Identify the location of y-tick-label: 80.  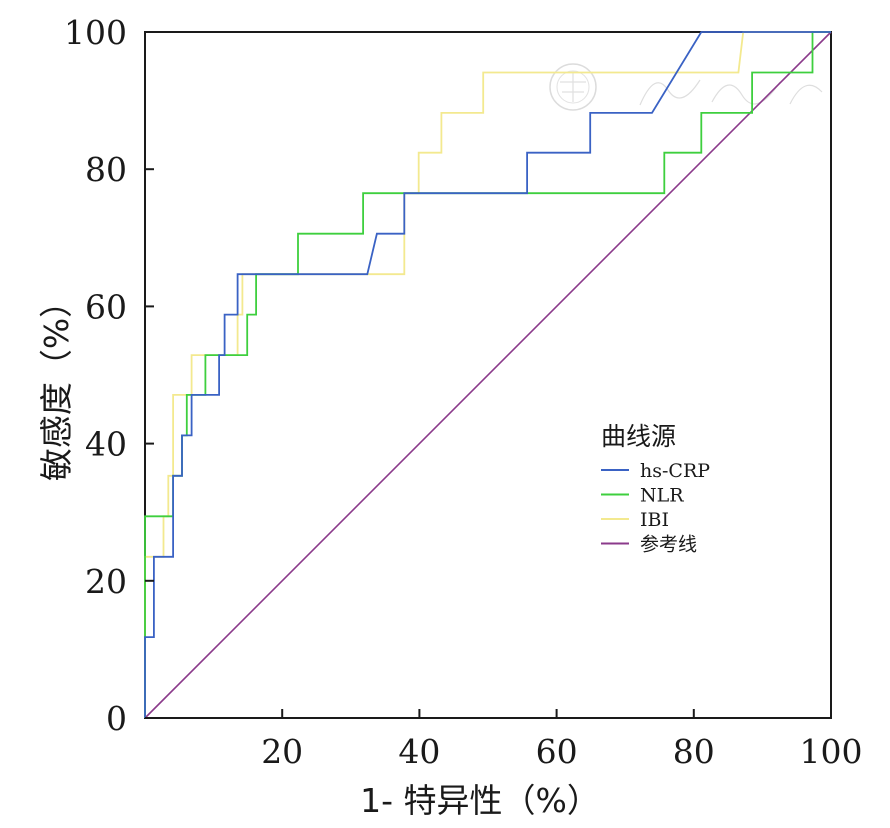
(106, 169).